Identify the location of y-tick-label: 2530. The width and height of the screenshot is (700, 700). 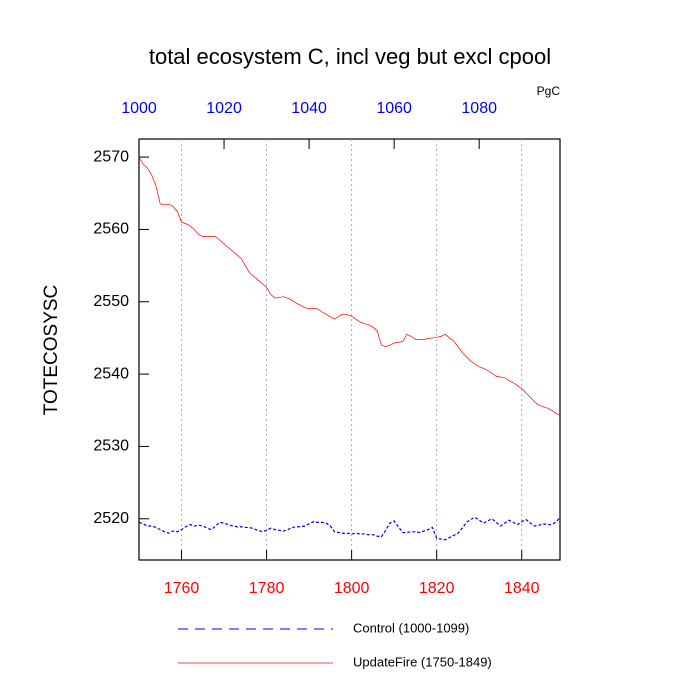
(111, 446).